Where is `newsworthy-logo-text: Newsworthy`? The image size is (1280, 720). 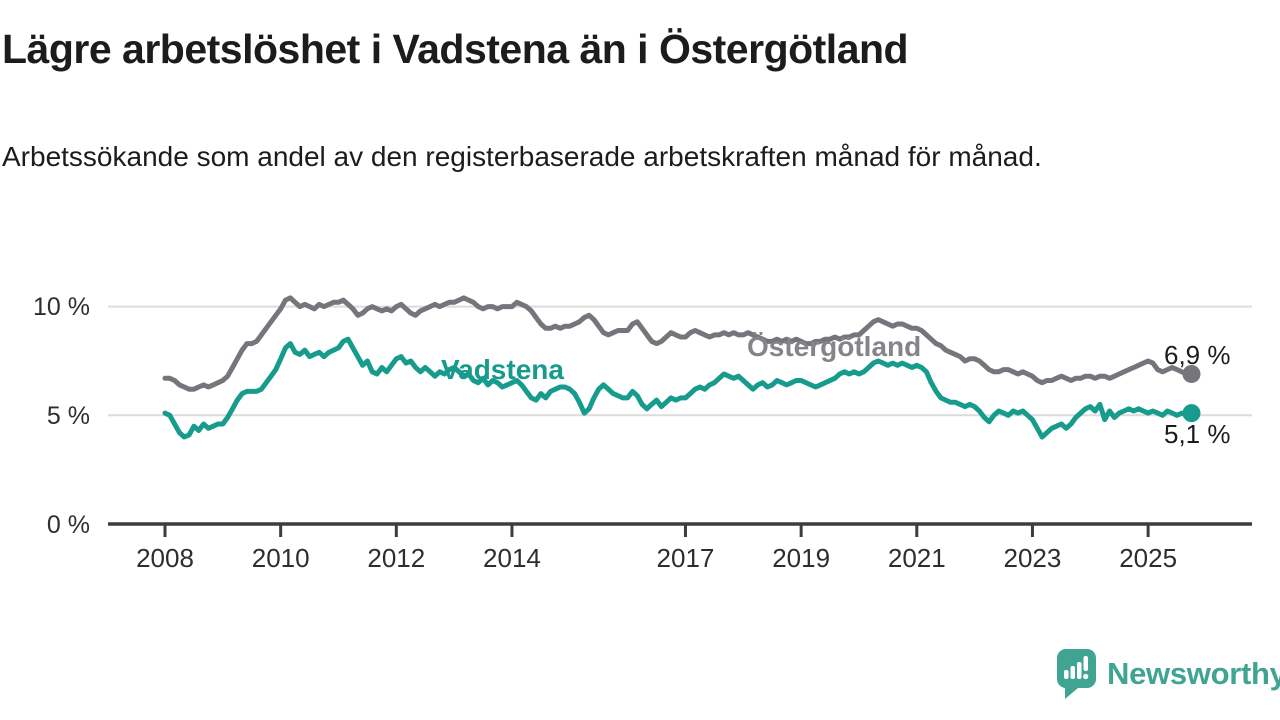 newsworthy-logo-text: Newsworthy is located at coordinates (1193, 673).